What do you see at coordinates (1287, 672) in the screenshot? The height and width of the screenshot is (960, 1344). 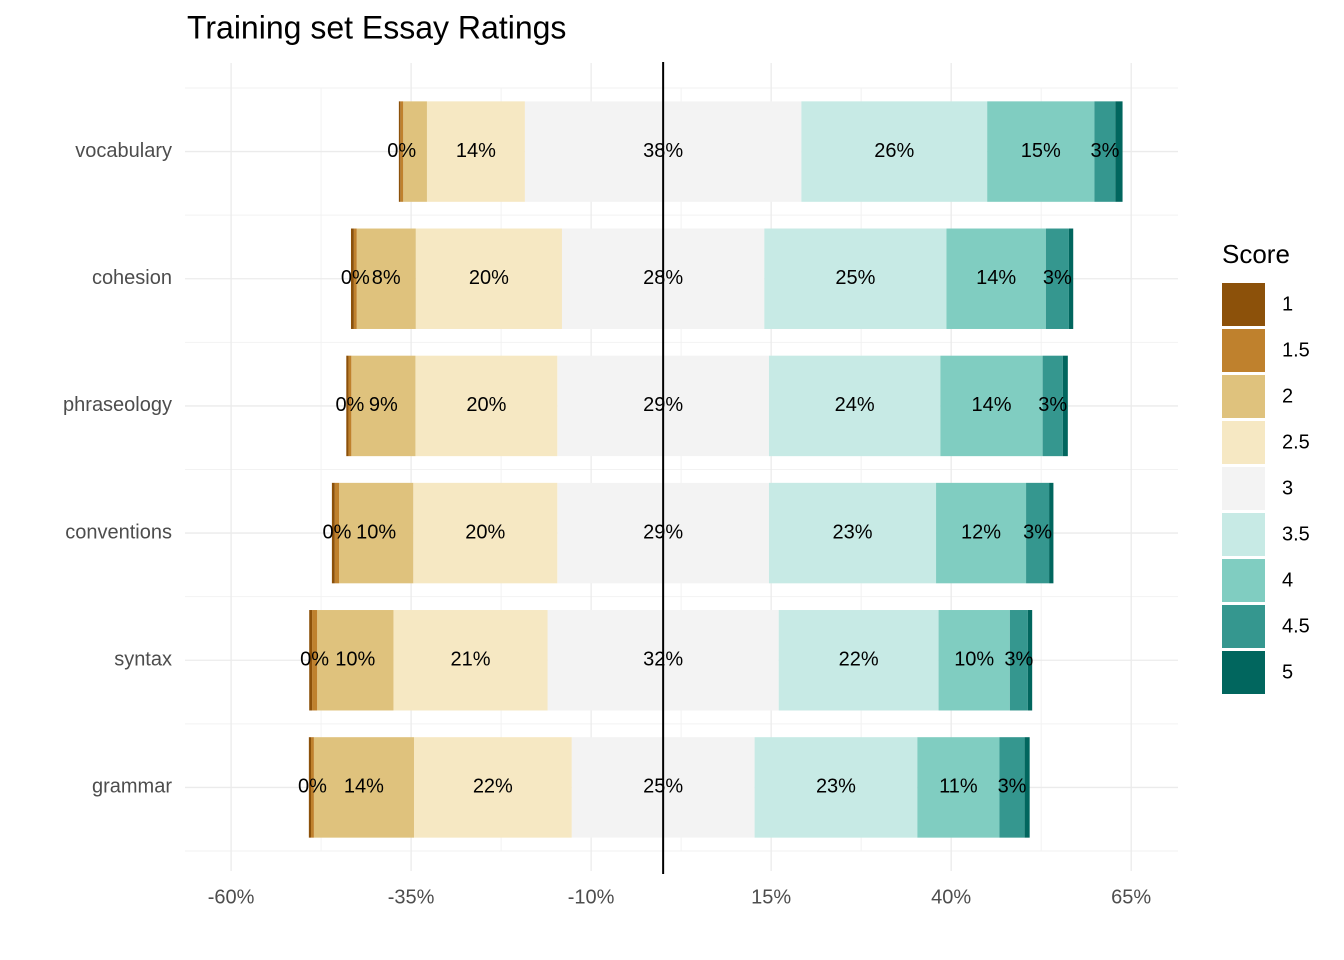 I see `legend-label: 5` at bounding box center [1287, 672].